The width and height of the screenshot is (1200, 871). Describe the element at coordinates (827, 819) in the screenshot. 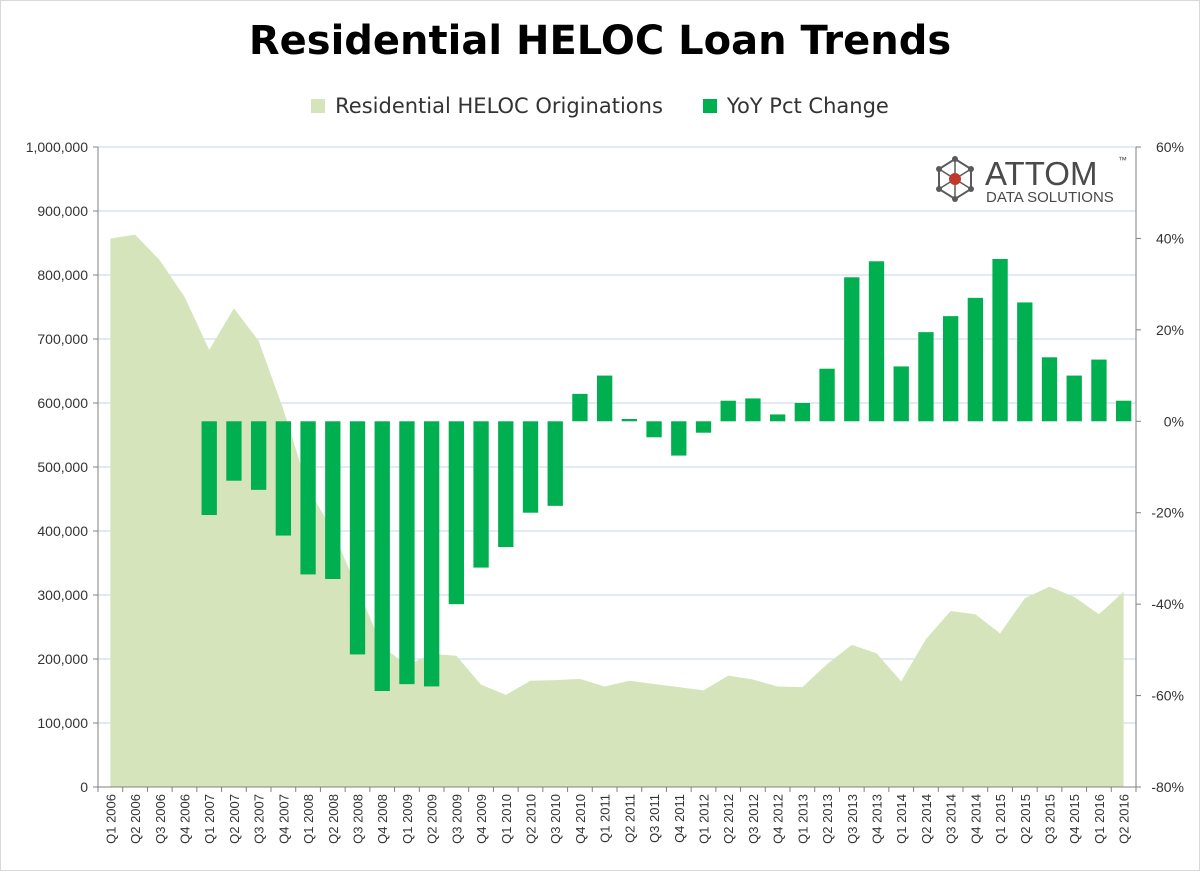

I see `x-tick-label: Q2 2013` at that location.